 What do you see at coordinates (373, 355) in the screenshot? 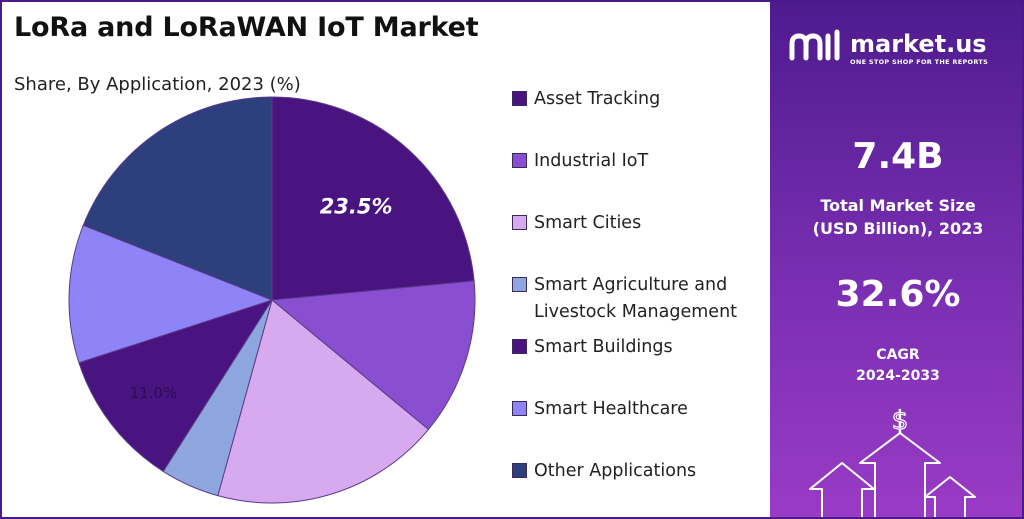
I see `pie-slice-industrial-iot` at bounding box center [373, 355].